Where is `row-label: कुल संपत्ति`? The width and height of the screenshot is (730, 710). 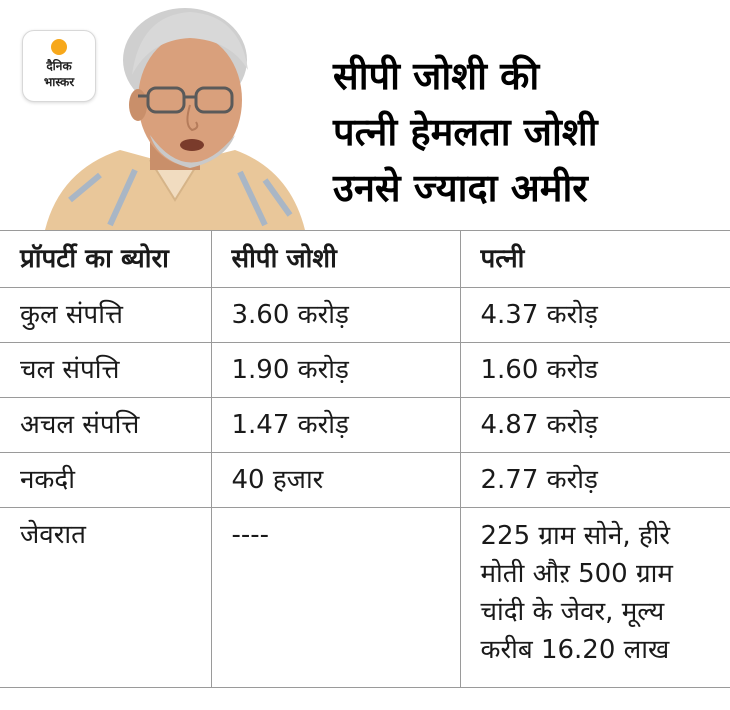 row-label: कुल संपत्ति is located at coordinates (105, 315).